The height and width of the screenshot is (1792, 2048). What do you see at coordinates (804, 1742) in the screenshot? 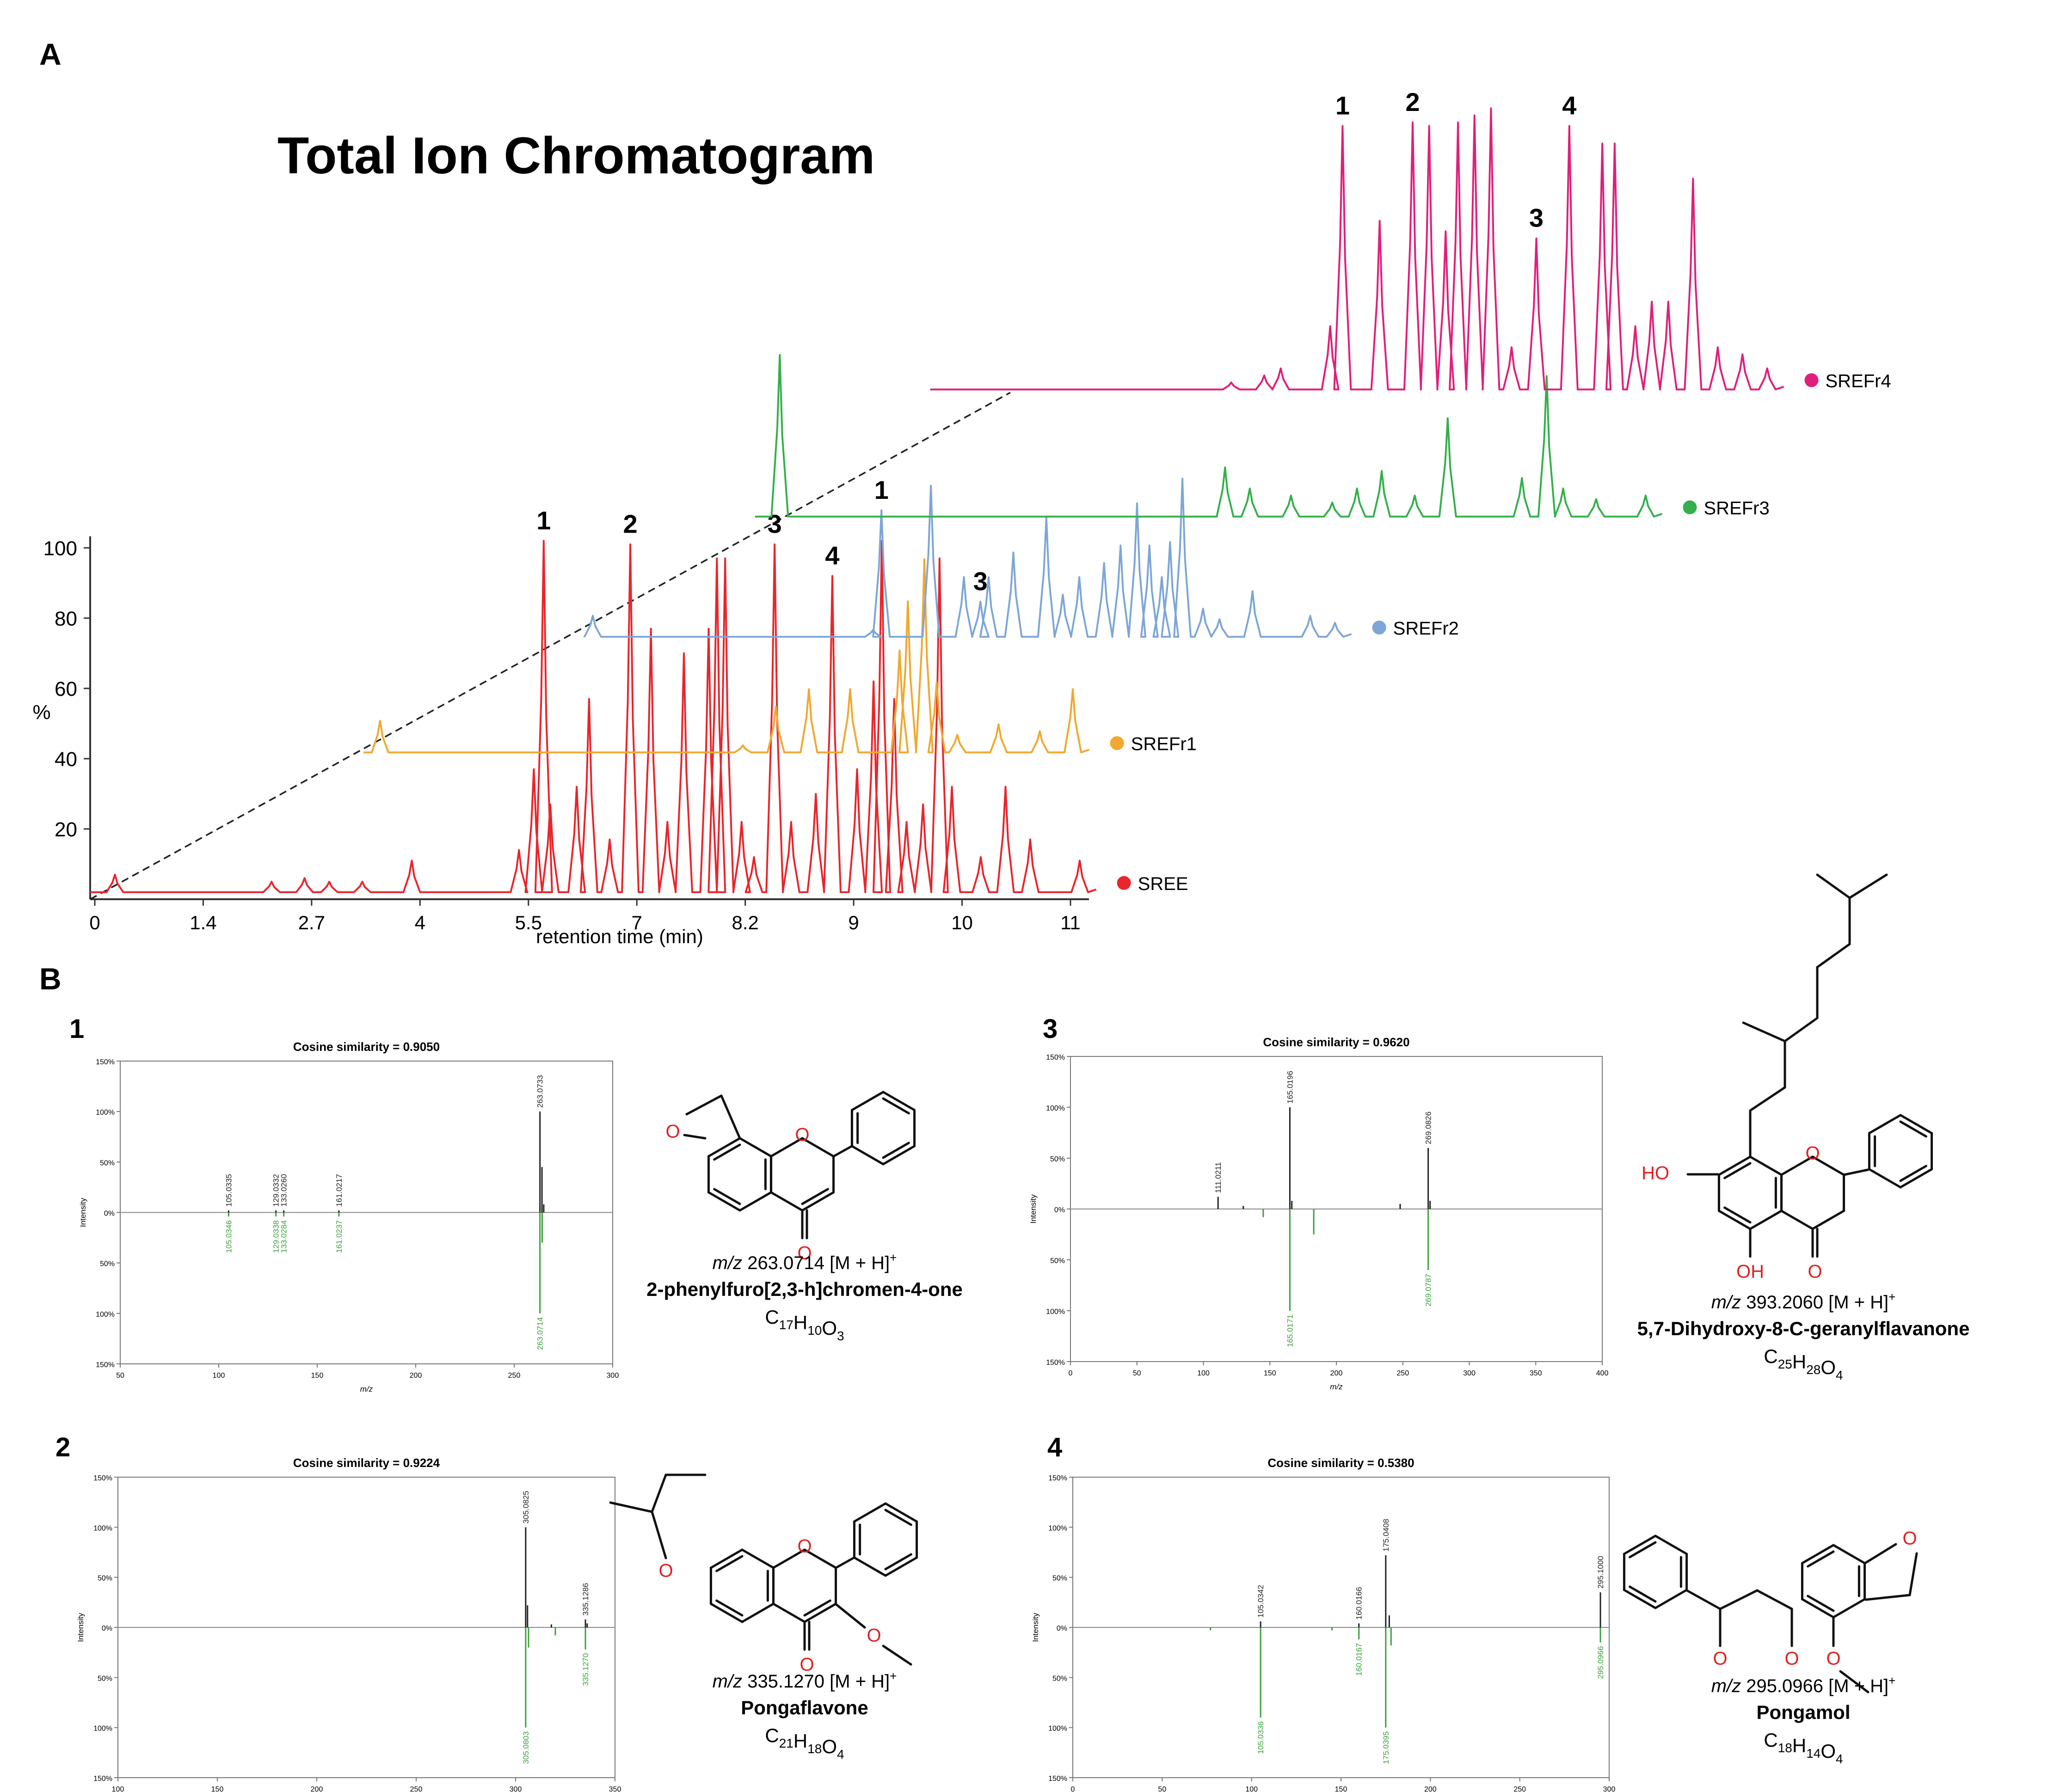
I see `molecular-formula: C21H18O4` at bounding box center [804, 1742].